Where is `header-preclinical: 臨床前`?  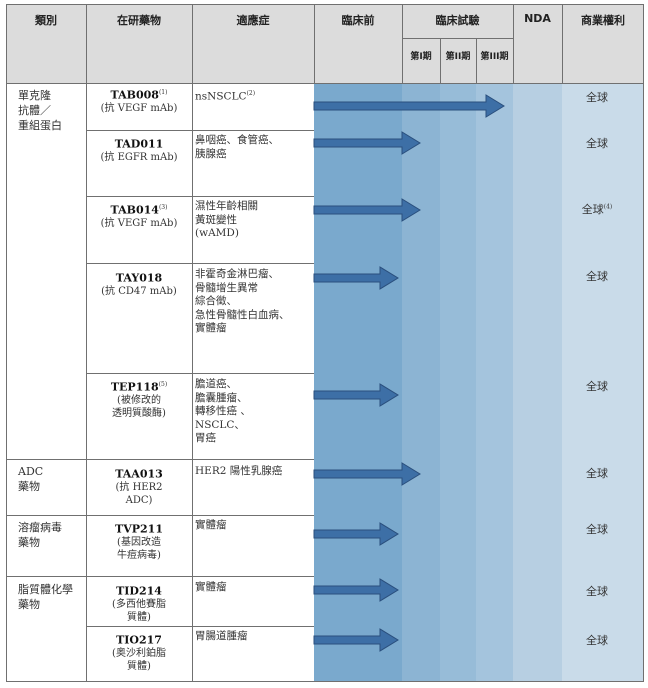
header-preclinical: 臨床前 is located at coordinates (358, 20).